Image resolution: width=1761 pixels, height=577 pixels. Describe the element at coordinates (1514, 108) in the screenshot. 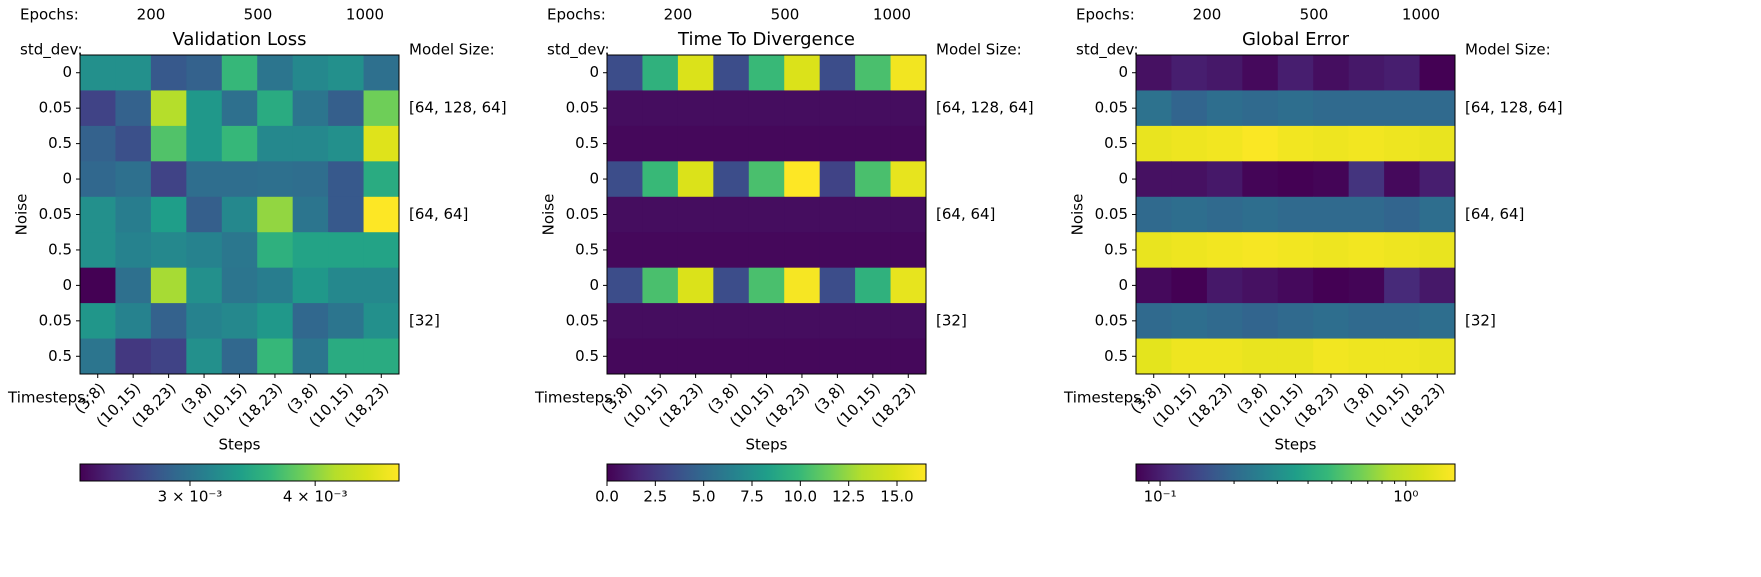

I see `right-label: [64, 128, 64]` at that location.